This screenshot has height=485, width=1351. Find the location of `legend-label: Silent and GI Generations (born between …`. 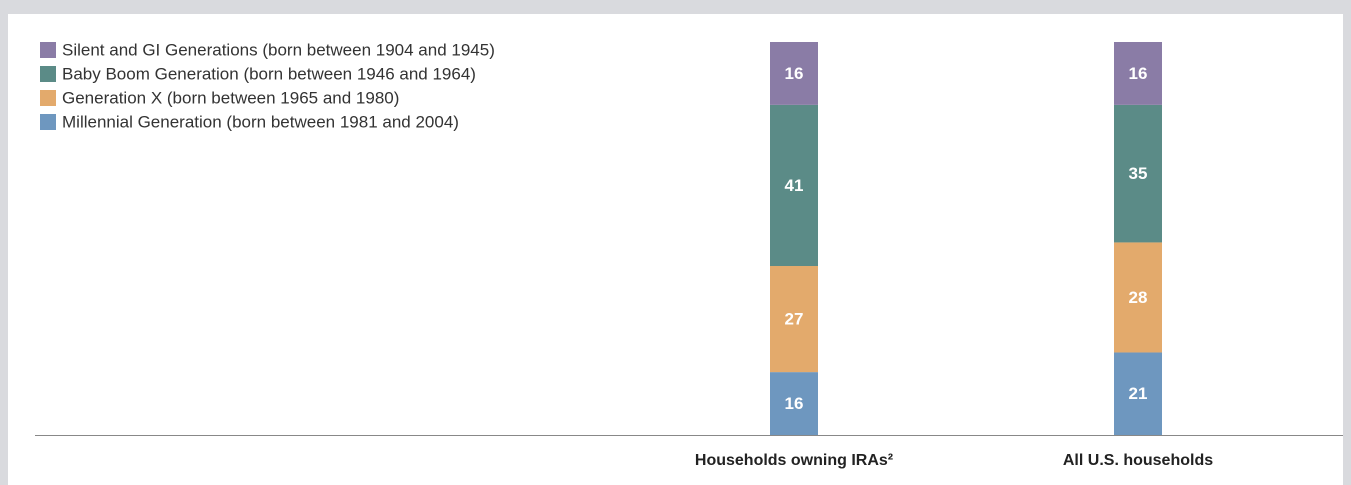

legend-label: Silent and GI Generations (born between … is located at coordinates (278, 49).